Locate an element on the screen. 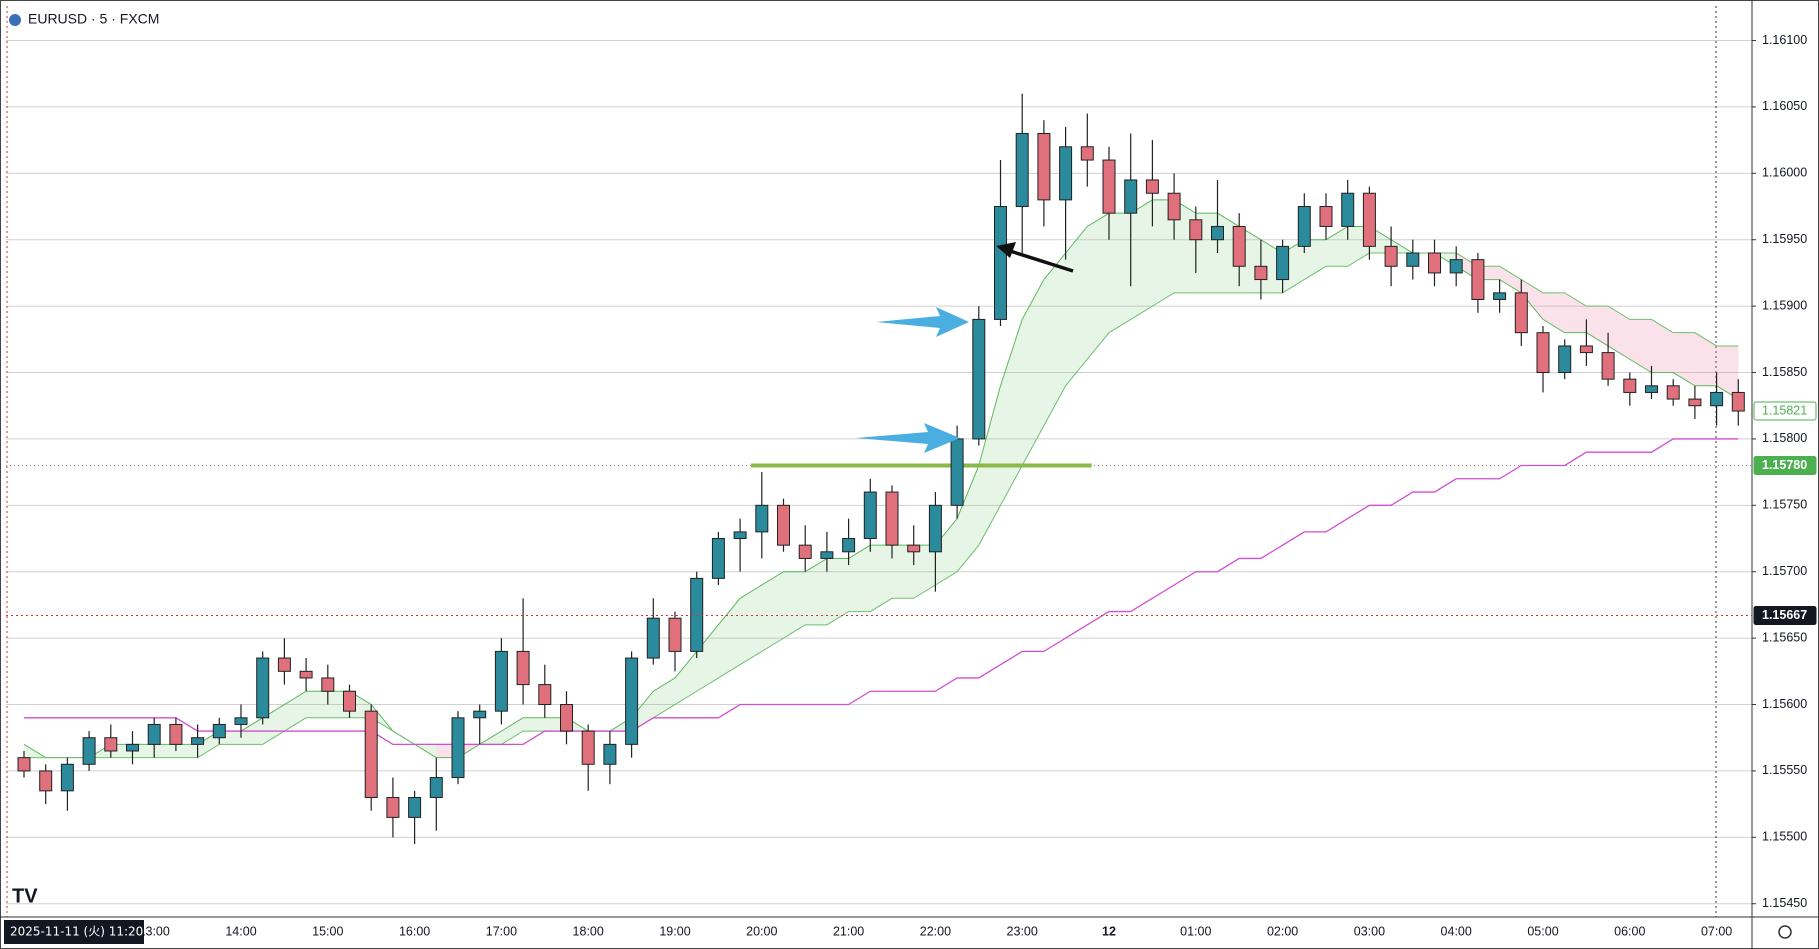 This screenshot has height=949, width=1819. x-tick-label: 06:00 is located at coordinates (1629, 931).